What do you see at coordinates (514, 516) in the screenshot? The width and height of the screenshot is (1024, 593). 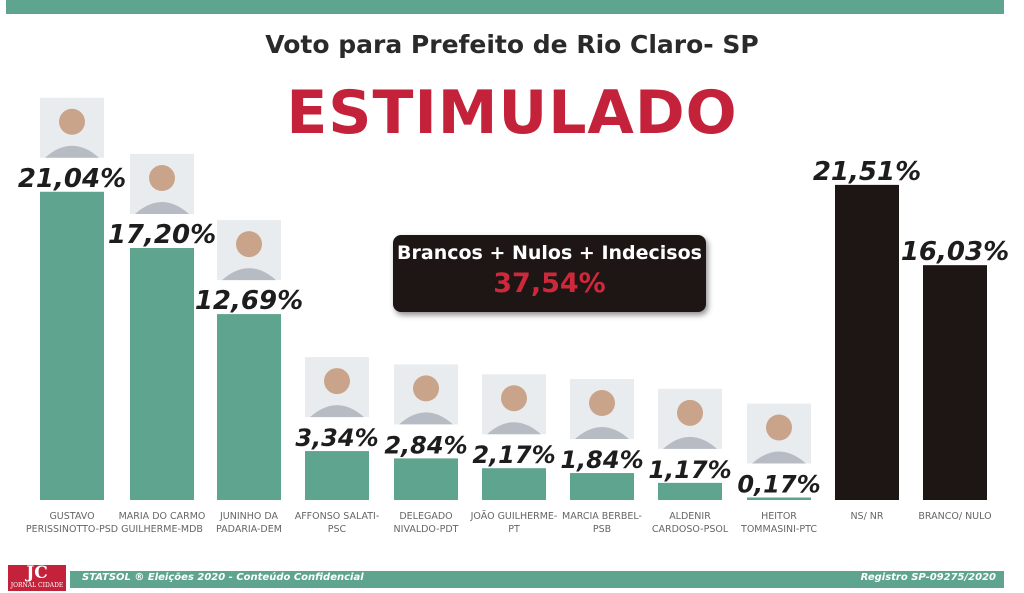 I see `category-label-5-0: JOÃO GUILHERME-` at bounding box center [514, 516].